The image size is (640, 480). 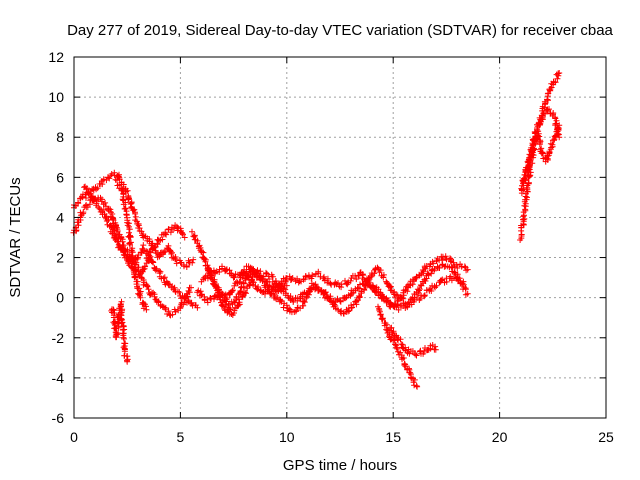 What do you see at coordinates (60, 298) in the screenshot?
I see `y-tick-label: 0` at bounding box center [60, 298].